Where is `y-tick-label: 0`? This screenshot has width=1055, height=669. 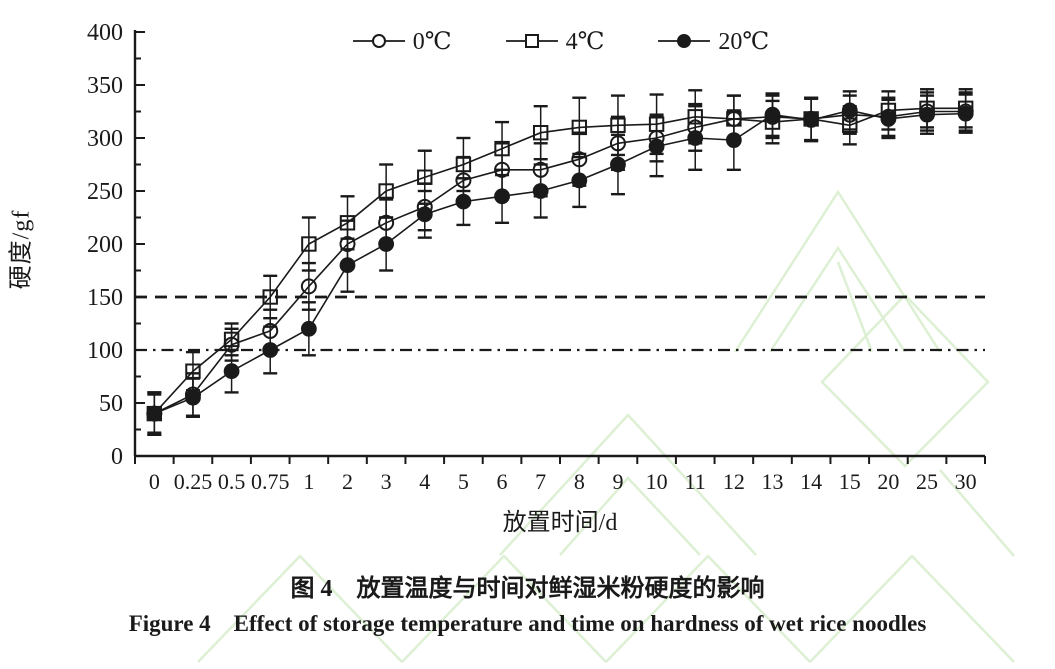 y-tick-label: 0 is located at coordinates (117, 457).